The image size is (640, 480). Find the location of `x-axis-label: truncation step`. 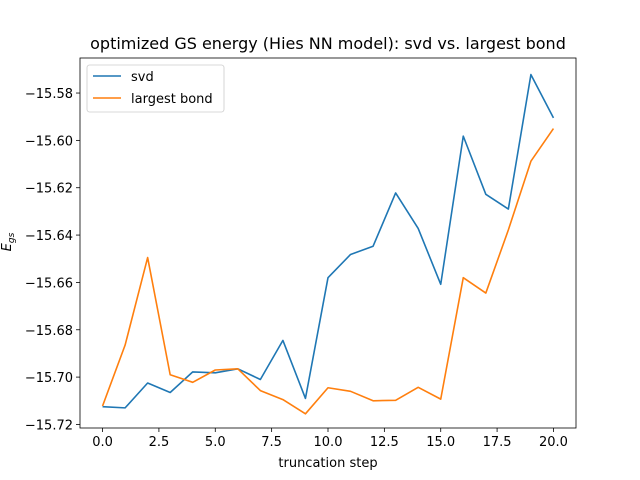

x-axis-label: truncation step is located at coordinates (327, 463).